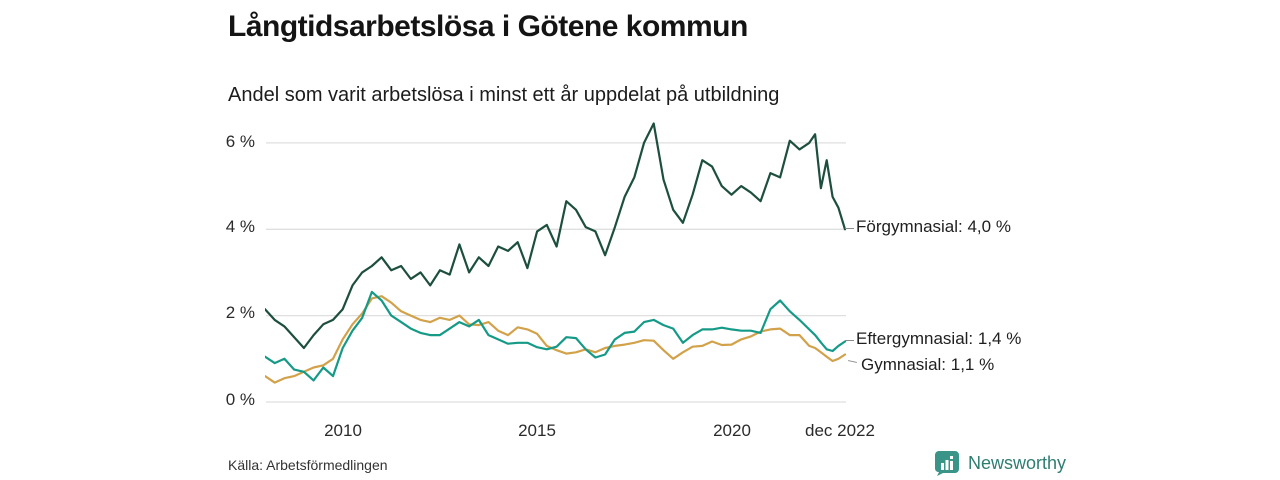 This screenshot has height=480, width=1280. Describe the element at coordinates (488, 26) in the screenshot. I see `page-title: Långtidsarbetslösa i Götene kommun` at that location.